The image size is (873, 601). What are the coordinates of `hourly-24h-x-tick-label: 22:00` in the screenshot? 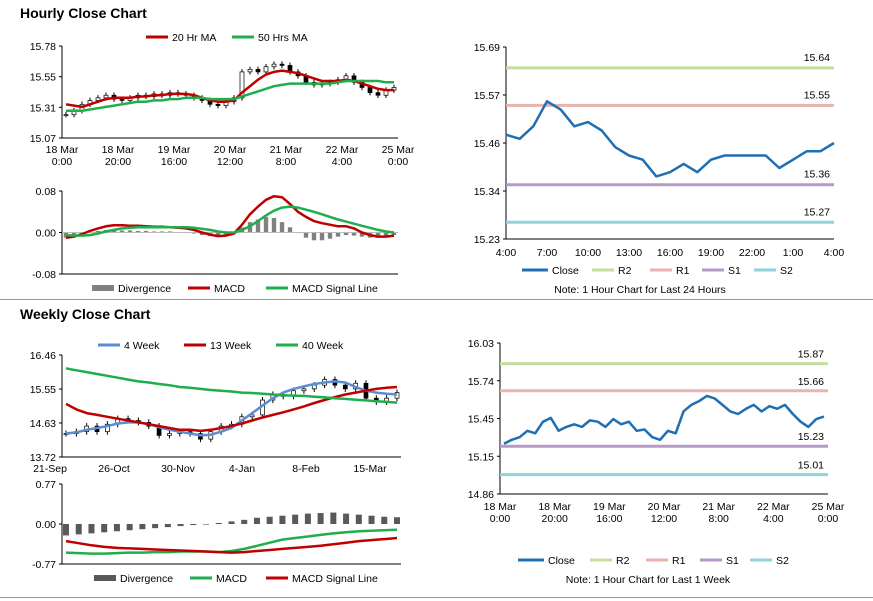 It's located at (752, 253).